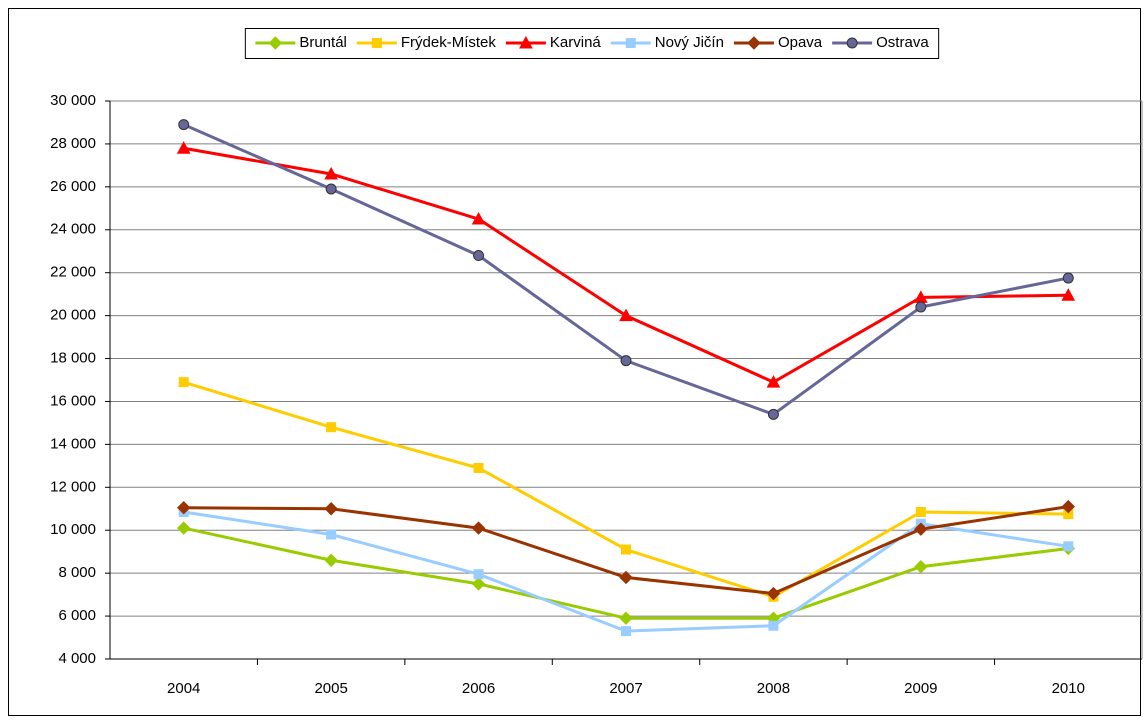  Describe the element at coordinates (902, 42) in the screenshot. I see `legend-label: Ostrava` at that location.